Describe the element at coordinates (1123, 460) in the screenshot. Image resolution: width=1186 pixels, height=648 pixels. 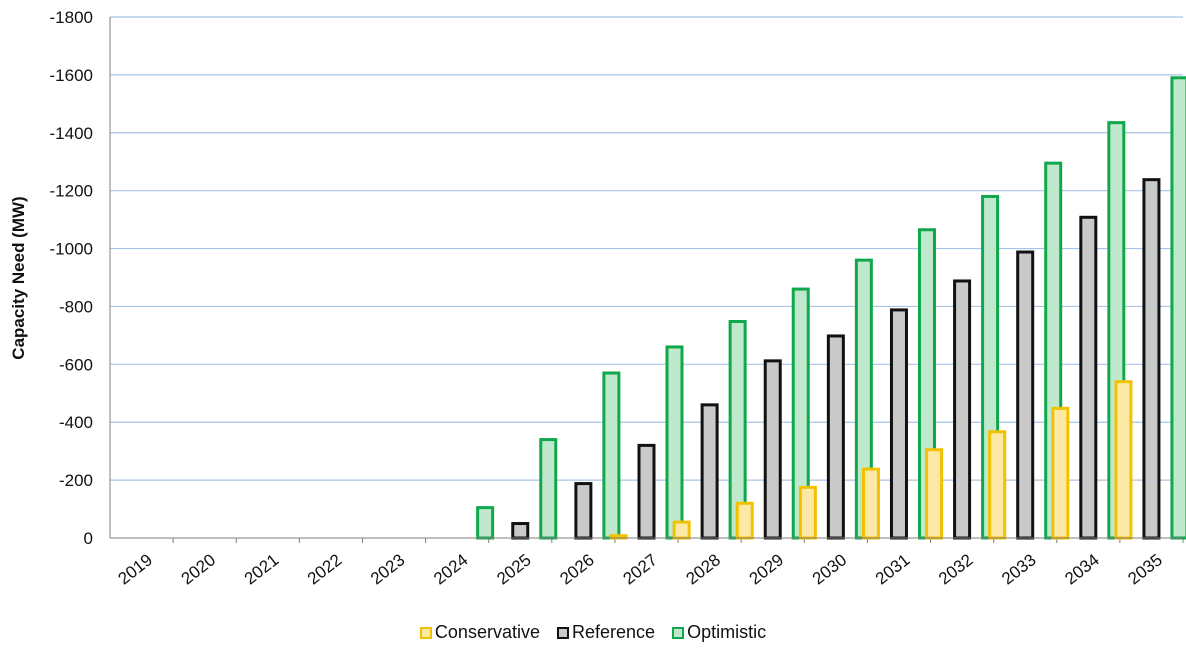
I see `bar-conservative-2035` at that location.